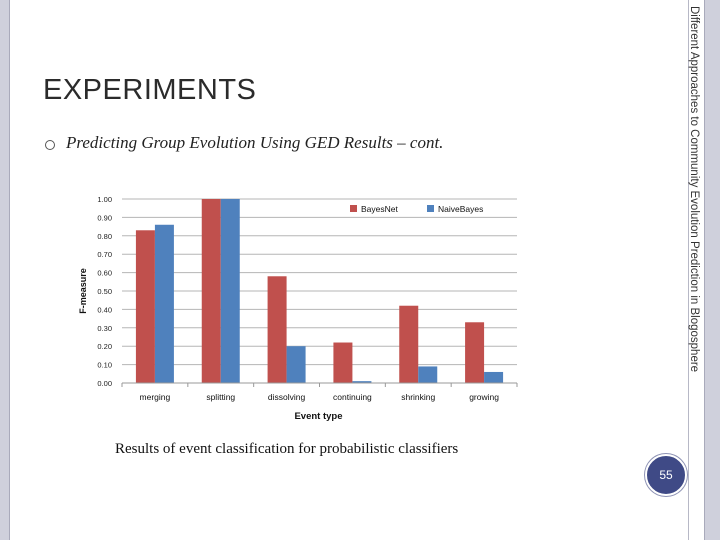 The height and width of the screenshot is (540, 720). What do you see at coordinates (104, 328) in the screenshot?
I see `y-tick-label: 0.30` at bounding box center [104, 328].